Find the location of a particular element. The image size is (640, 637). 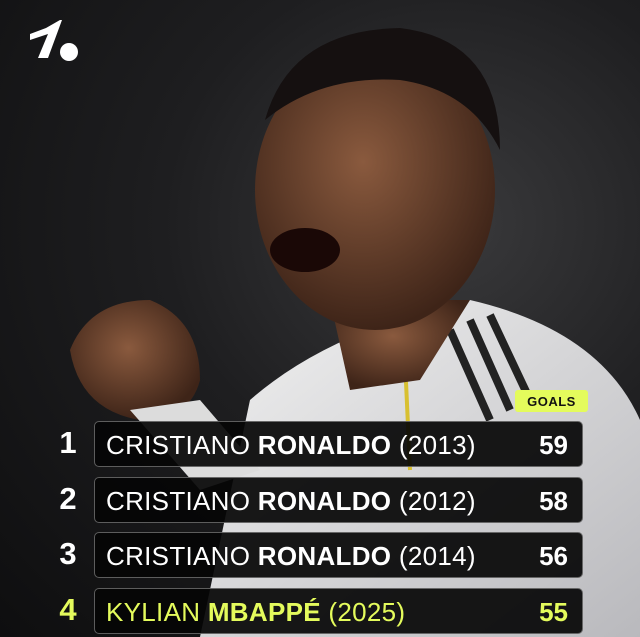

player-name: KYLIAN MBAPPÉ (2025) is located at coordinates (256, 612).